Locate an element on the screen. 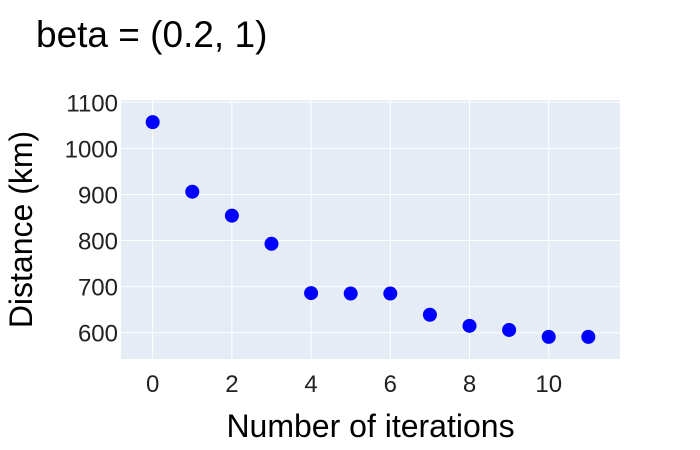  x-tick-label: 2 is located at coordinates (231, 384).